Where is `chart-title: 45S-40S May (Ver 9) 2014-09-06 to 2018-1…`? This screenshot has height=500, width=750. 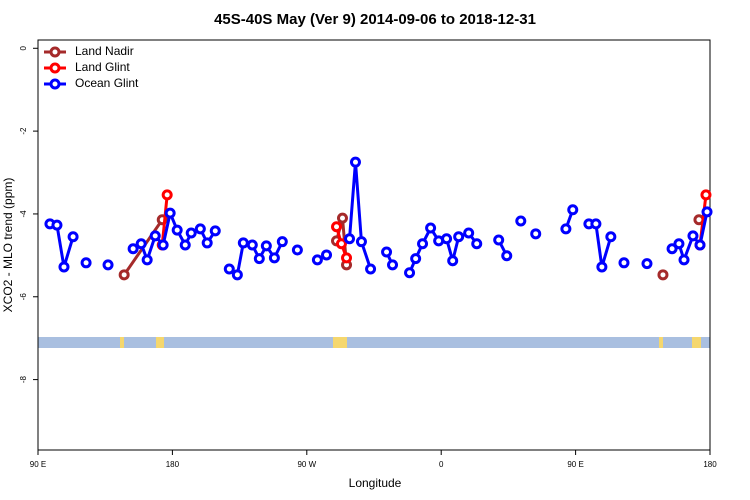
chart-title: 45S-40S May (Ver 9) 2014-09-06 to 2018-1… is located at coordinates (375, 19).